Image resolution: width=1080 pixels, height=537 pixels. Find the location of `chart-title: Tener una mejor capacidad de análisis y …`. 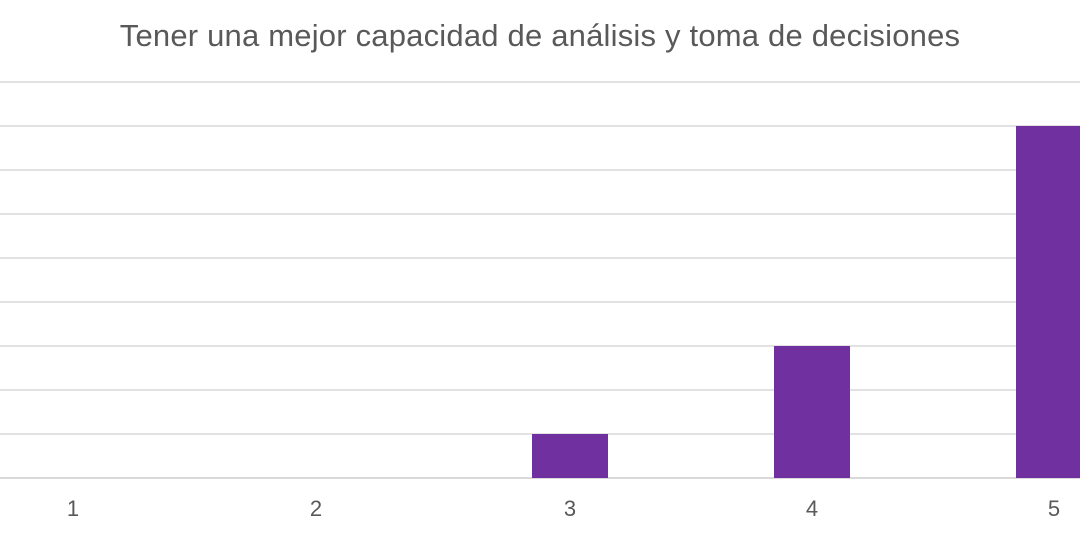

chart-title: Tener una mejor capacidad de análisis y … is located at coordinates (540, 35).